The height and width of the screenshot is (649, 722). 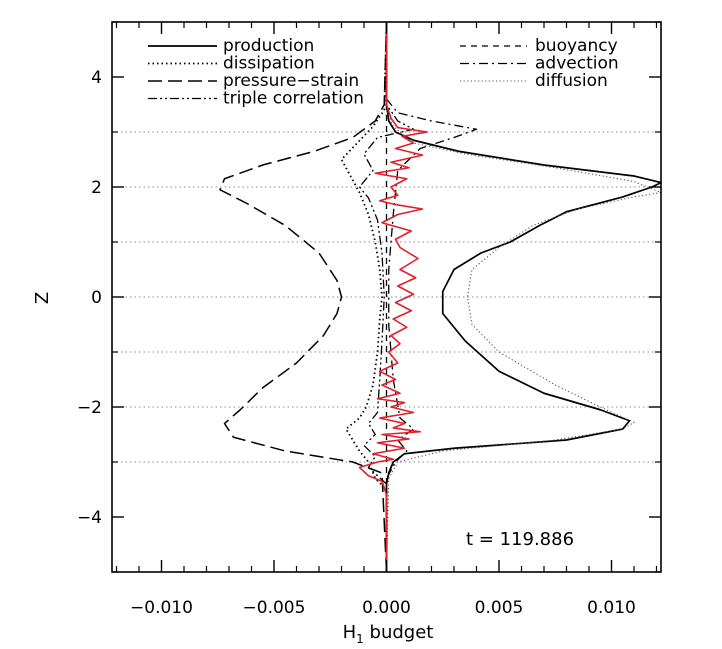 What do you see at coordinates (96, 298) in the screenshot?
I see `y-tick-label: 0` at bounding box center [96, 298].